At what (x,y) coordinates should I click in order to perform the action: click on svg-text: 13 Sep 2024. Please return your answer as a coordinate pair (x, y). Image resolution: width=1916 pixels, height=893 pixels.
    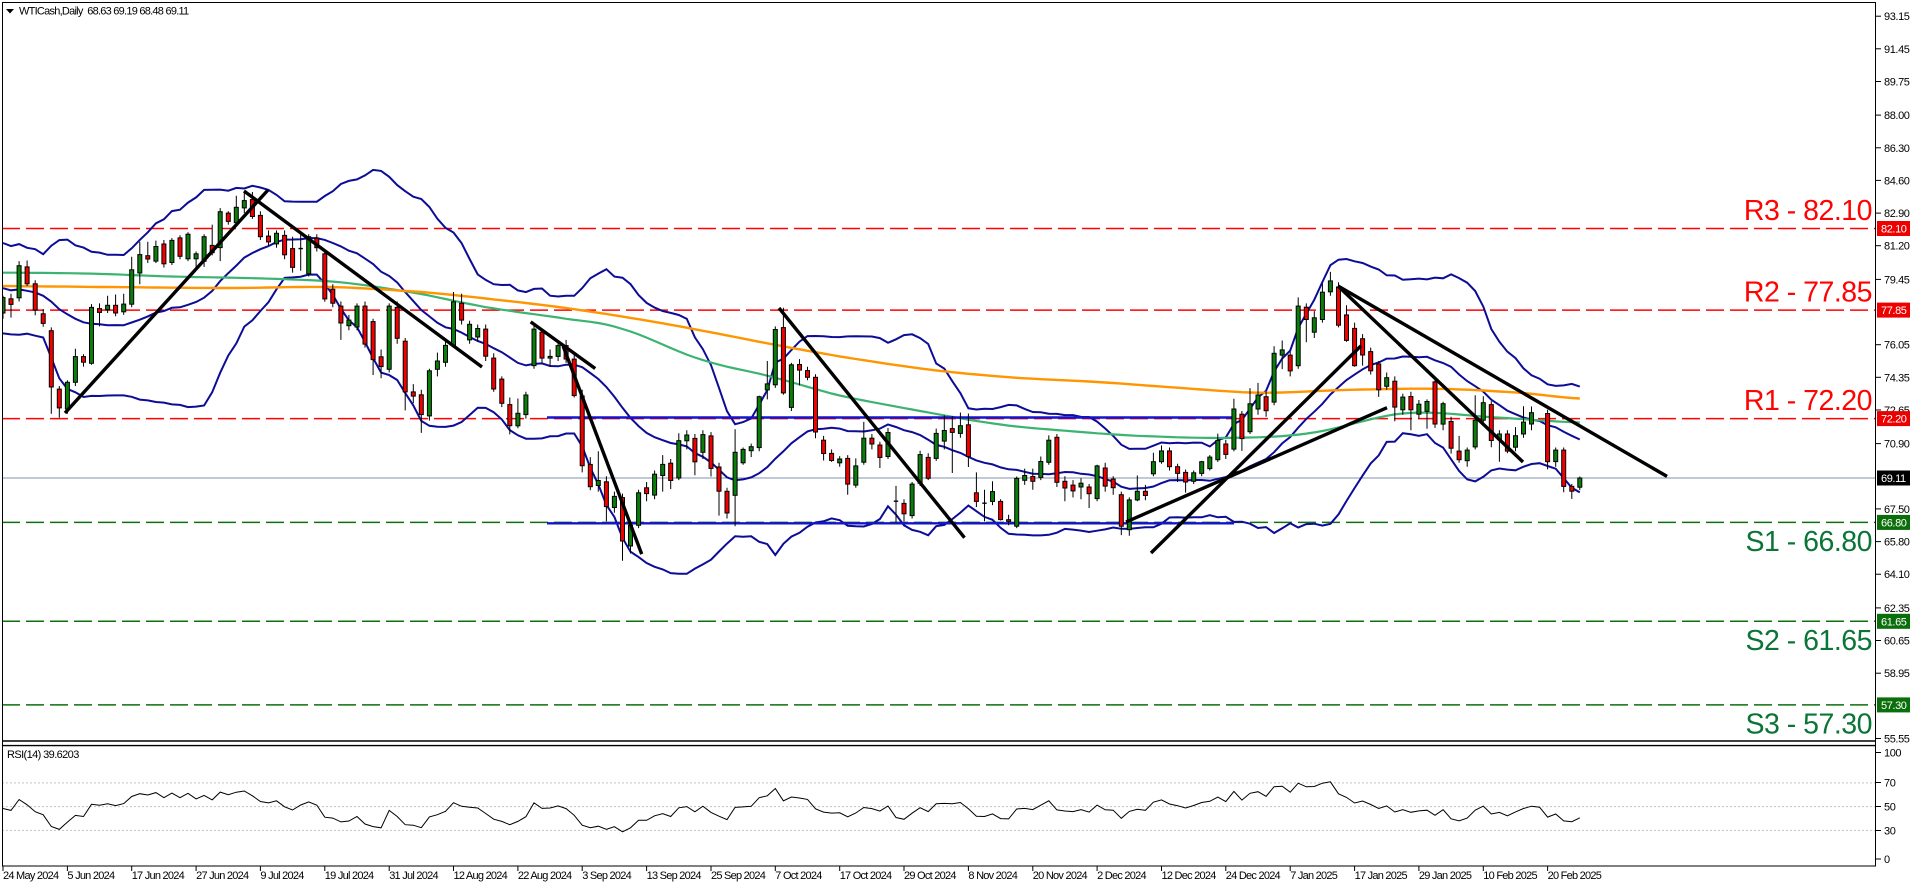
    Looking at the image, I should click on (674, 876).